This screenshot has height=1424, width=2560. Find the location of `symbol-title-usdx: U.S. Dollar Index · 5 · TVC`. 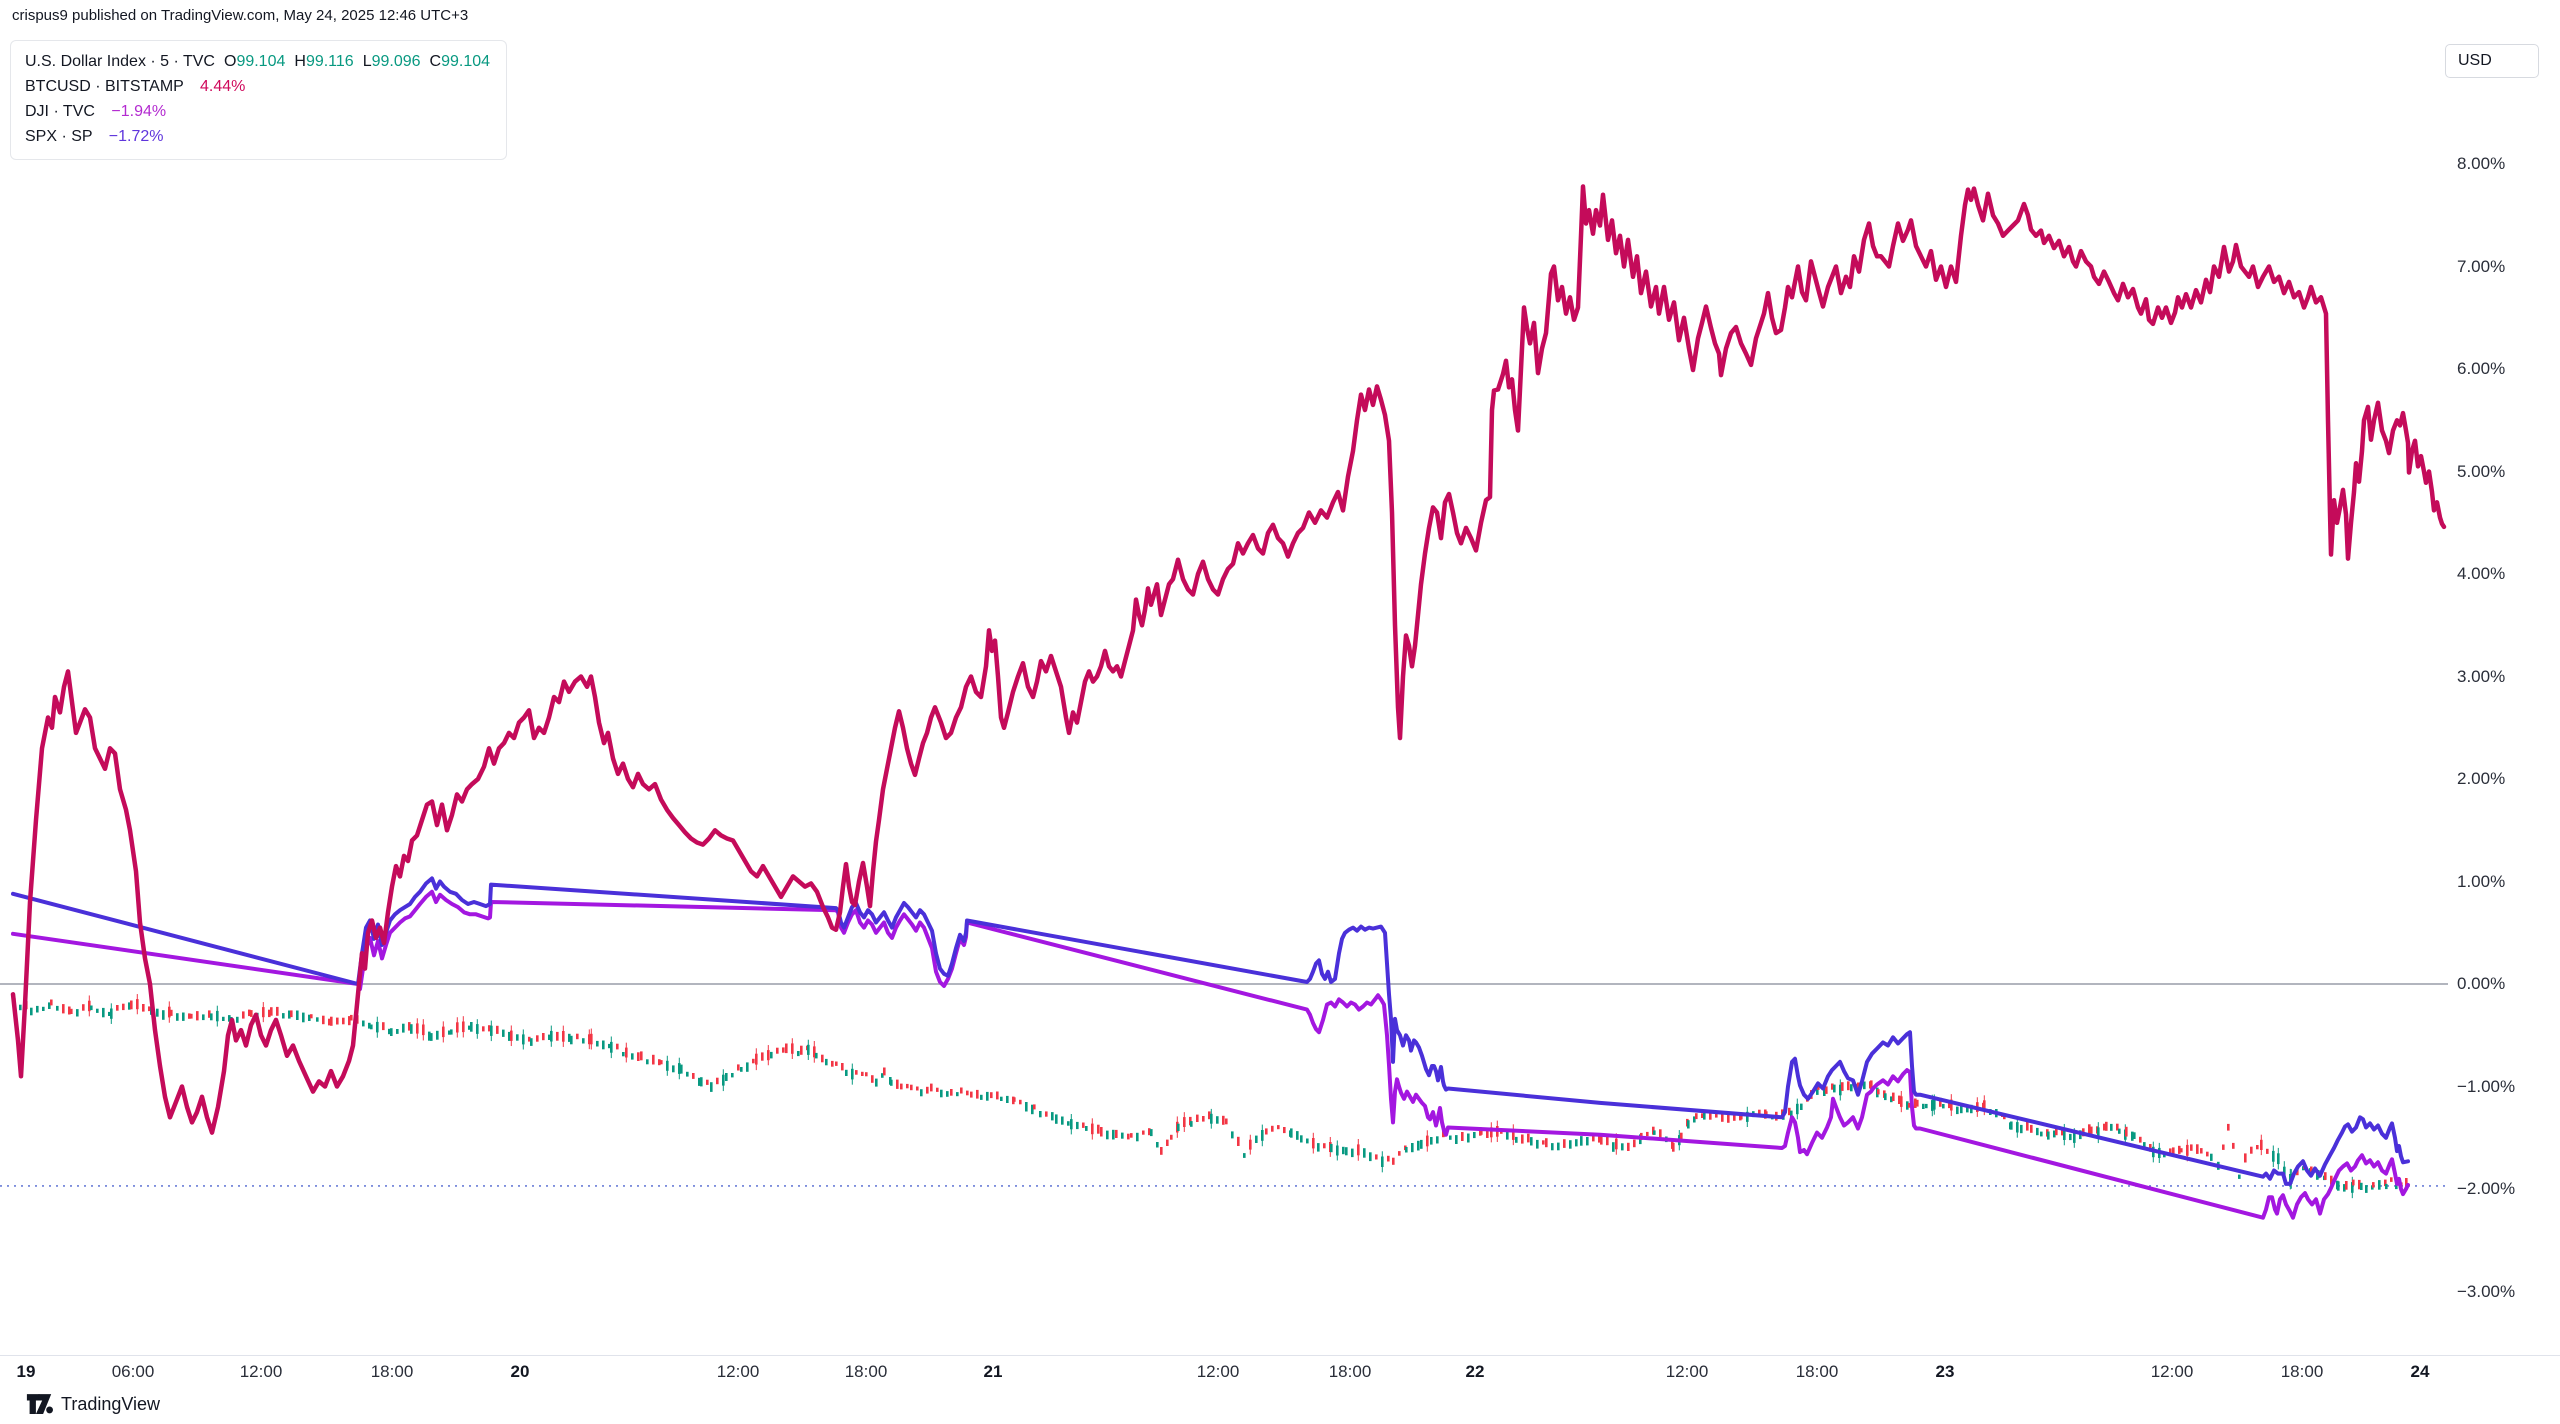

symbol-title-usdx: U.S. Dollar Index · 5 · TVC is located at coordinates (120, 61).